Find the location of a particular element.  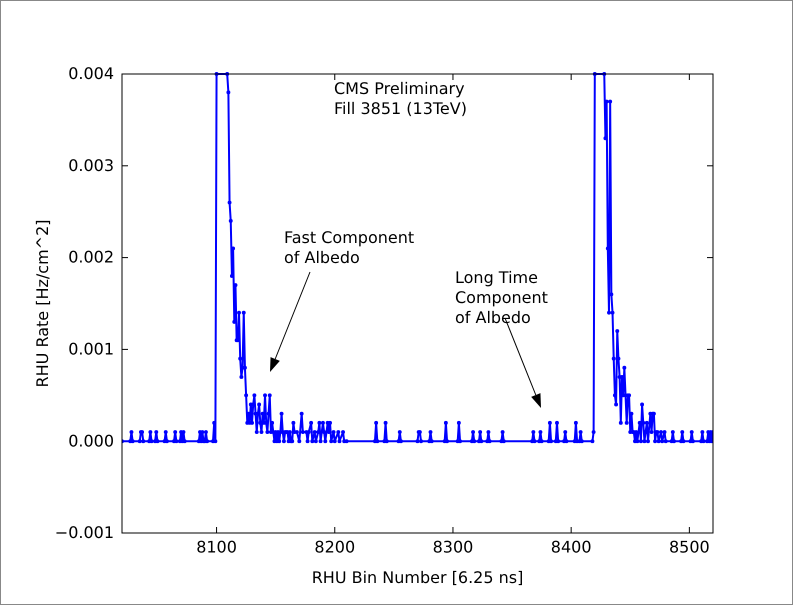

y-axis-title: RHU Rate [Hz/cm^2] is located at coordinates (42, 304).